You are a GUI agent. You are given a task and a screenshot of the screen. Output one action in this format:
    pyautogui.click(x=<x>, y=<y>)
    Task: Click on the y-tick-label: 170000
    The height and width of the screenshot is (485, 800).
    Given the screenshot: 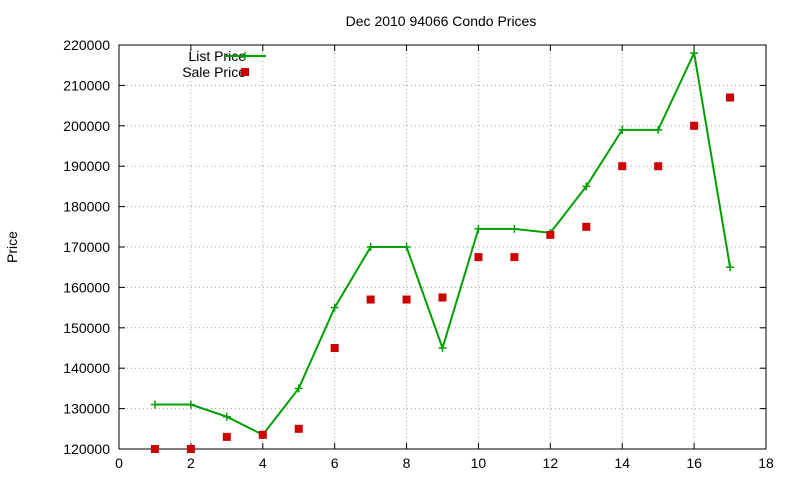 What is the action you would take?
    pyautogui.click(x=86, y=247)
    